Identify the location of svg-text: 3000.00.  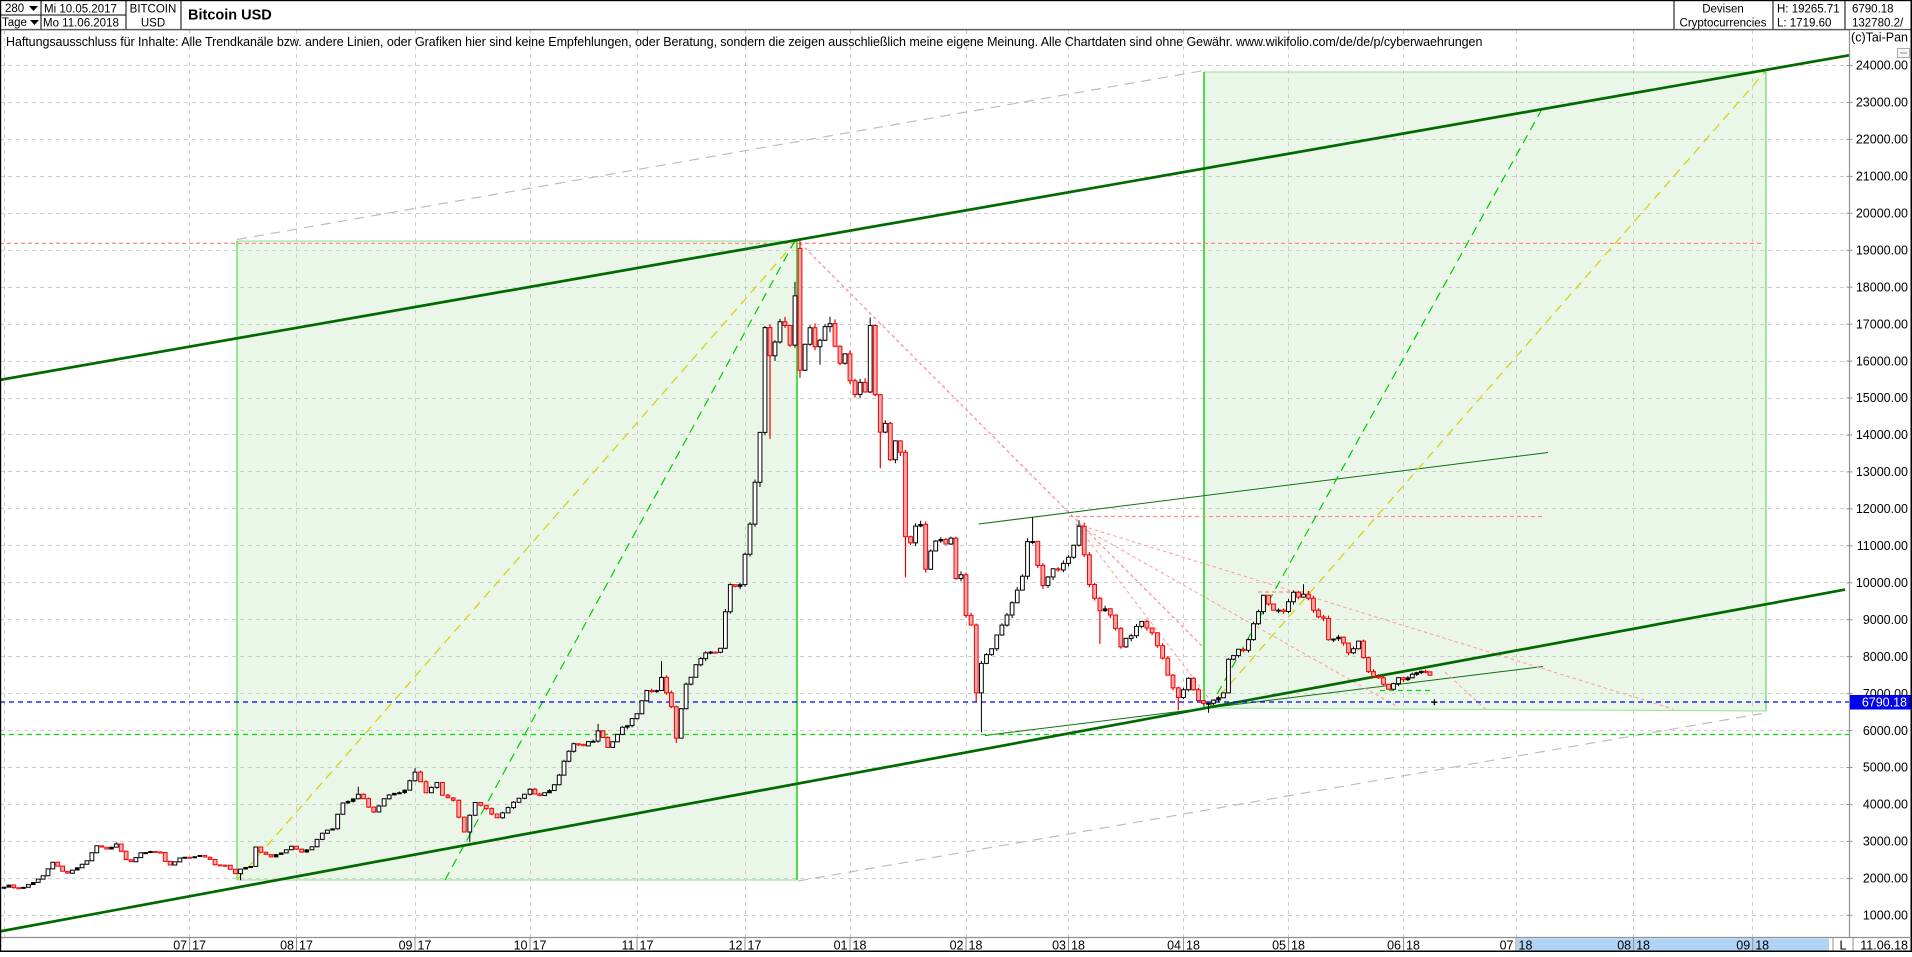
(1885, 842).